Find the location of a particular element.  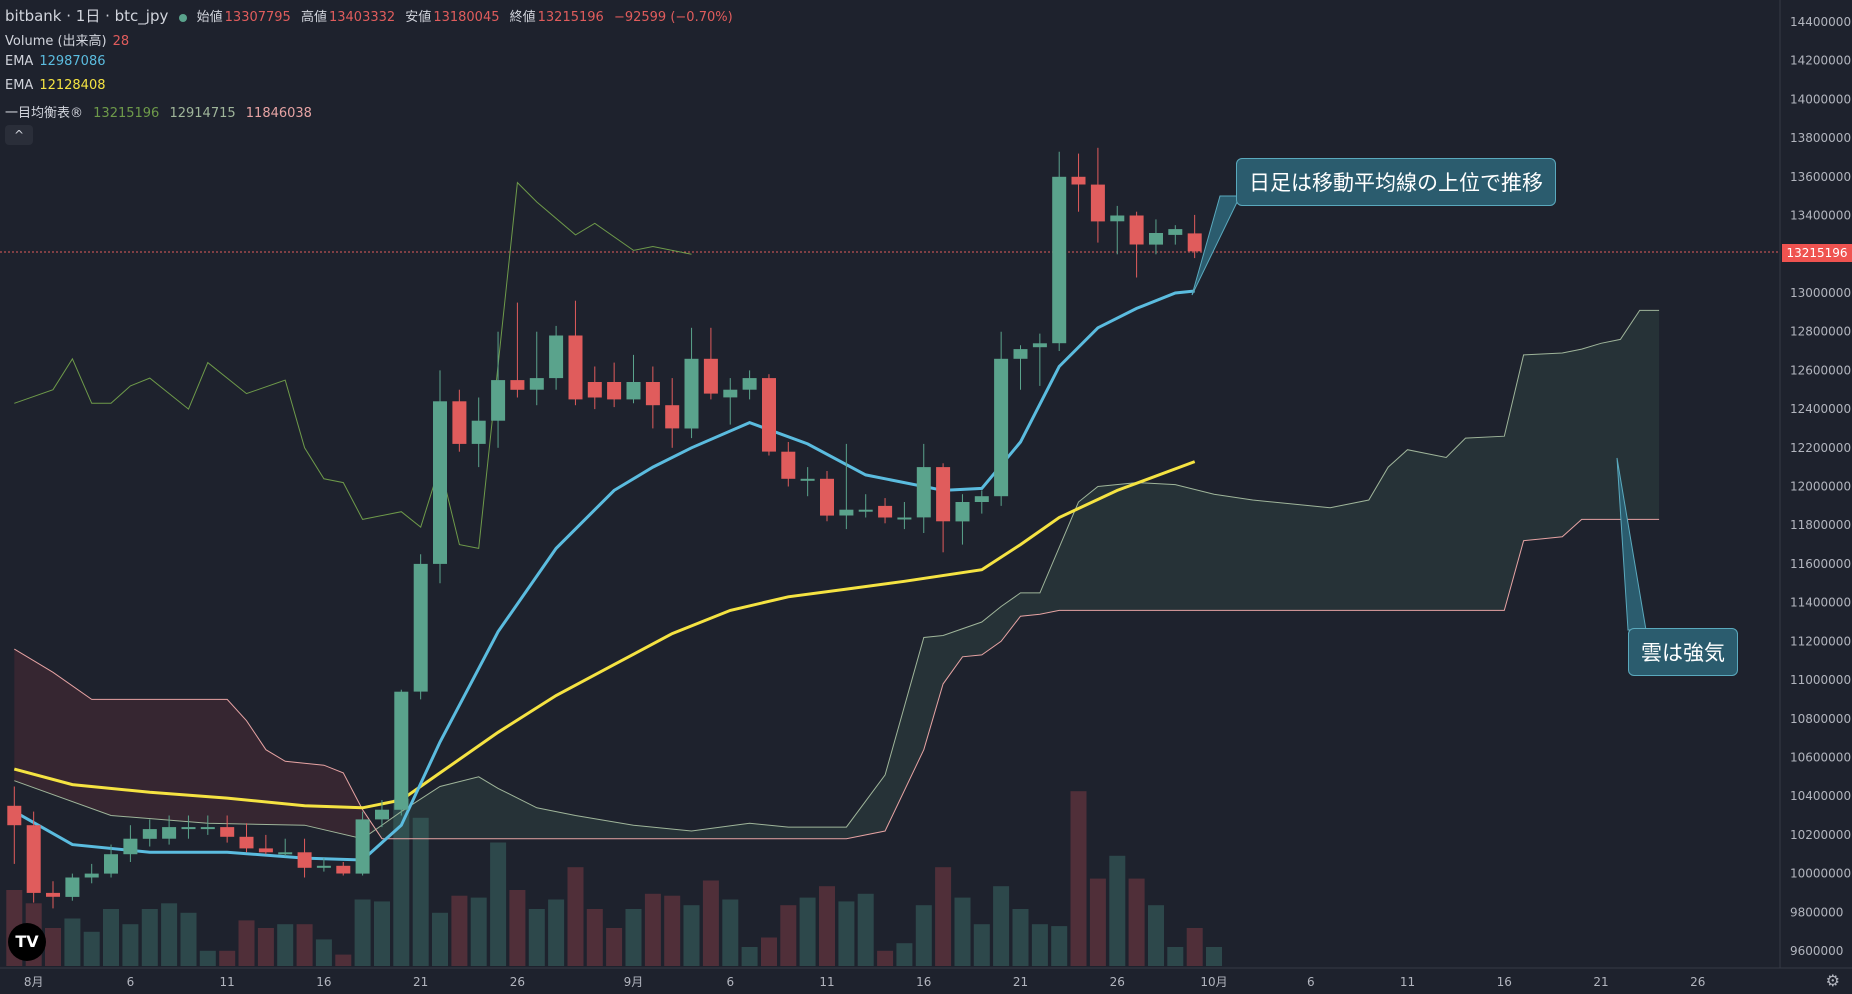

y-tick-label: 12800000 is located at coordinates (1820, 332).